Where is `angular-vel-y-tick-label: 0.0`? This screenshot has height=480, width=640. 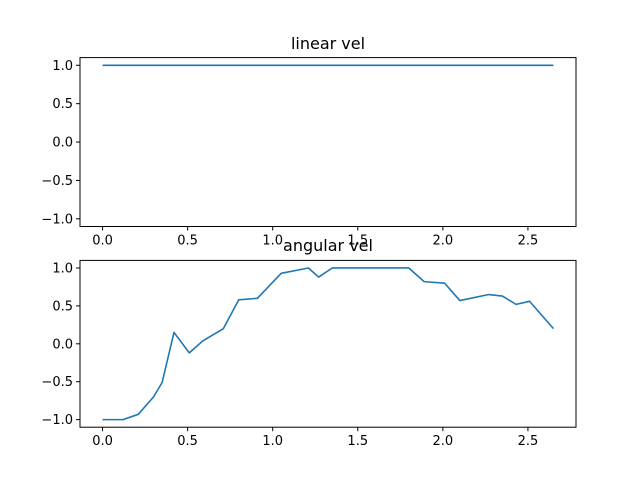 angular-vel-y-tick-label: 0.0 is located at coordinates (62, 344).